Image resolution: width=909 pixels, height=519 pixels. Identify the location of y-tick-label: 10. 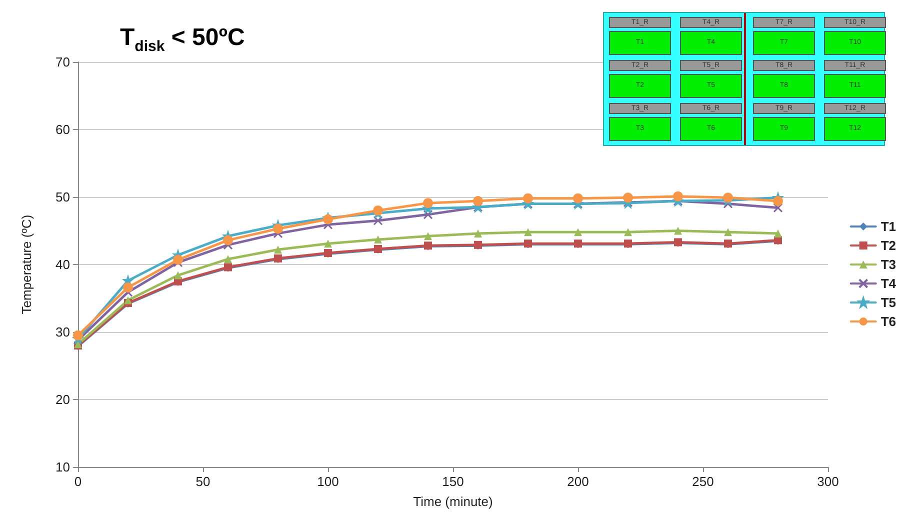
(63, 467).